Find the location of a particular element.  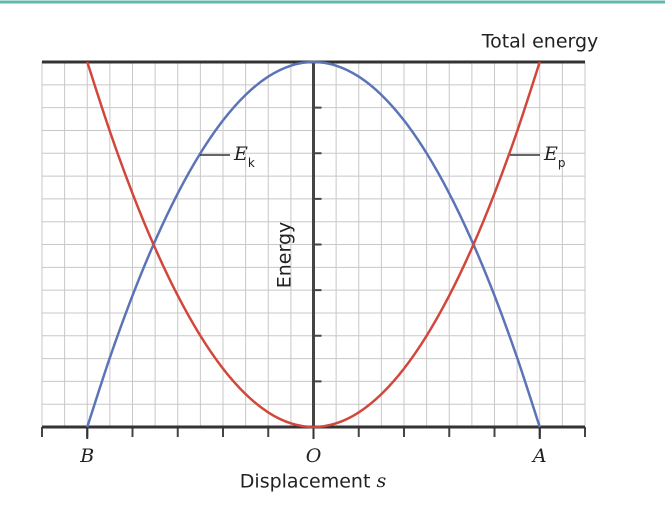

x-tick-label: O is located at coordinates (314, 456).